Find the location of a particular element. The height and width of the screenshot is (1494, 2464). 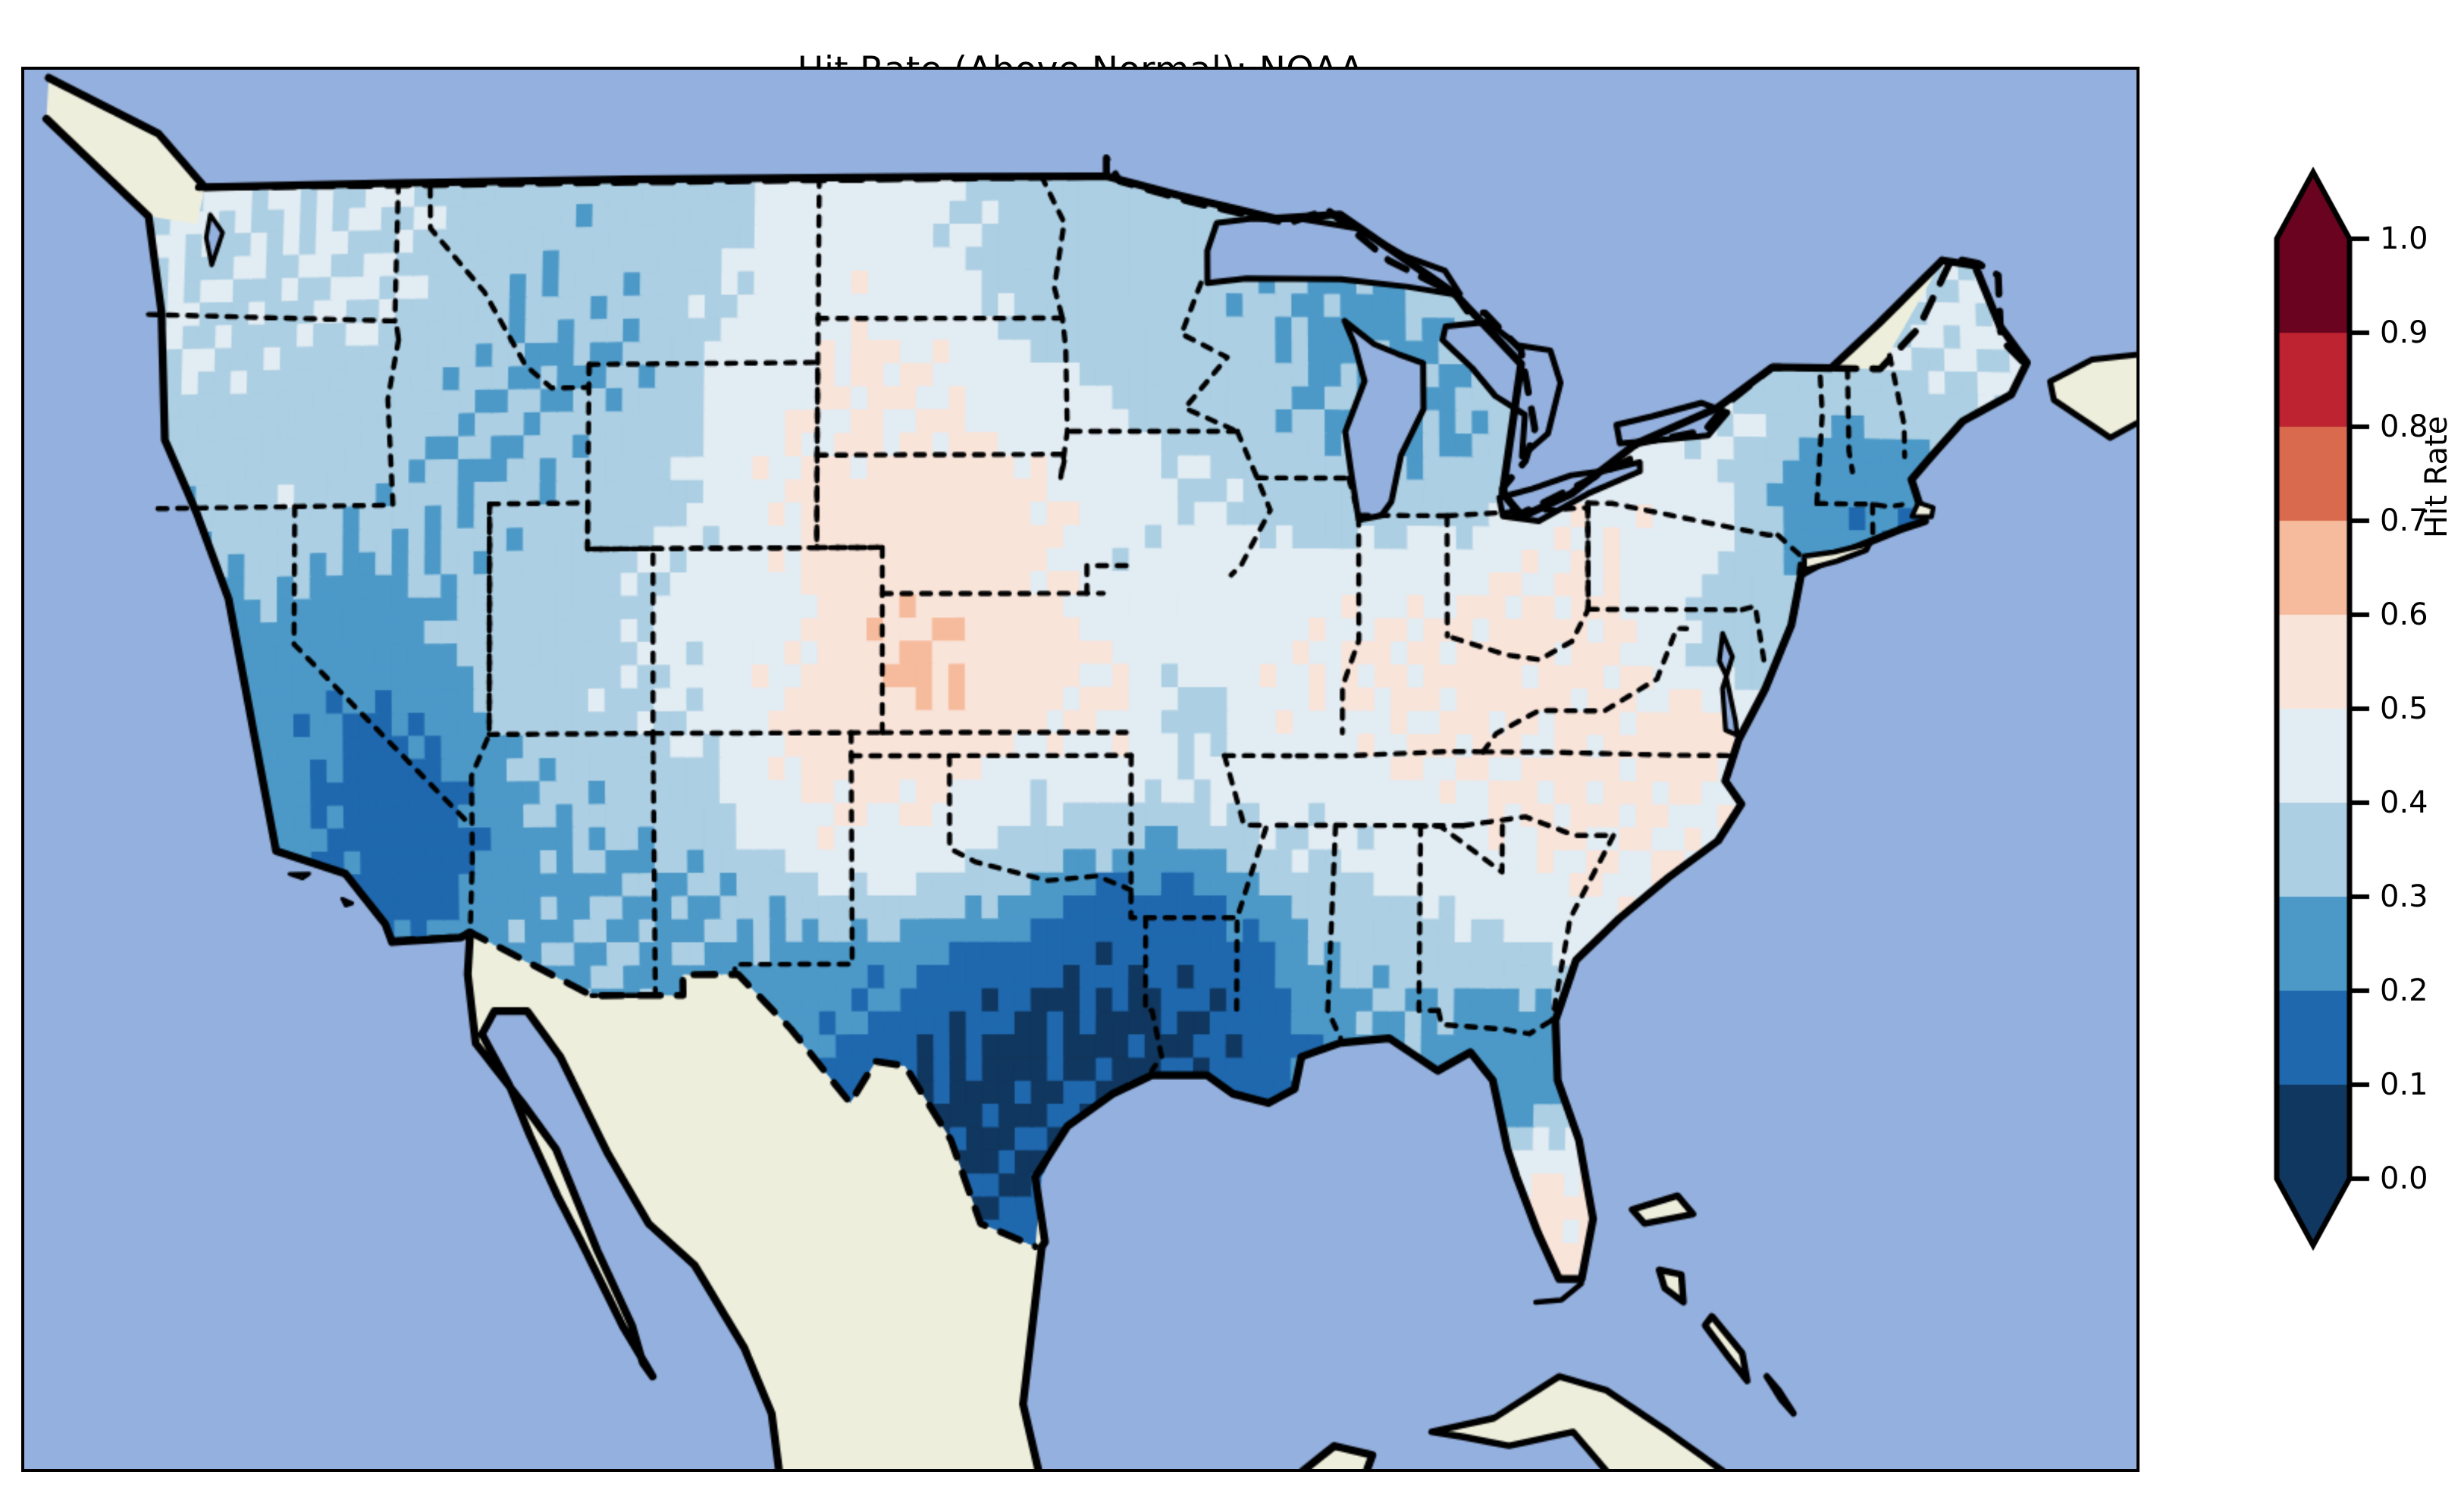

colorbar-tick-0-5: 0.5 is located at coordinates (2404, 708).